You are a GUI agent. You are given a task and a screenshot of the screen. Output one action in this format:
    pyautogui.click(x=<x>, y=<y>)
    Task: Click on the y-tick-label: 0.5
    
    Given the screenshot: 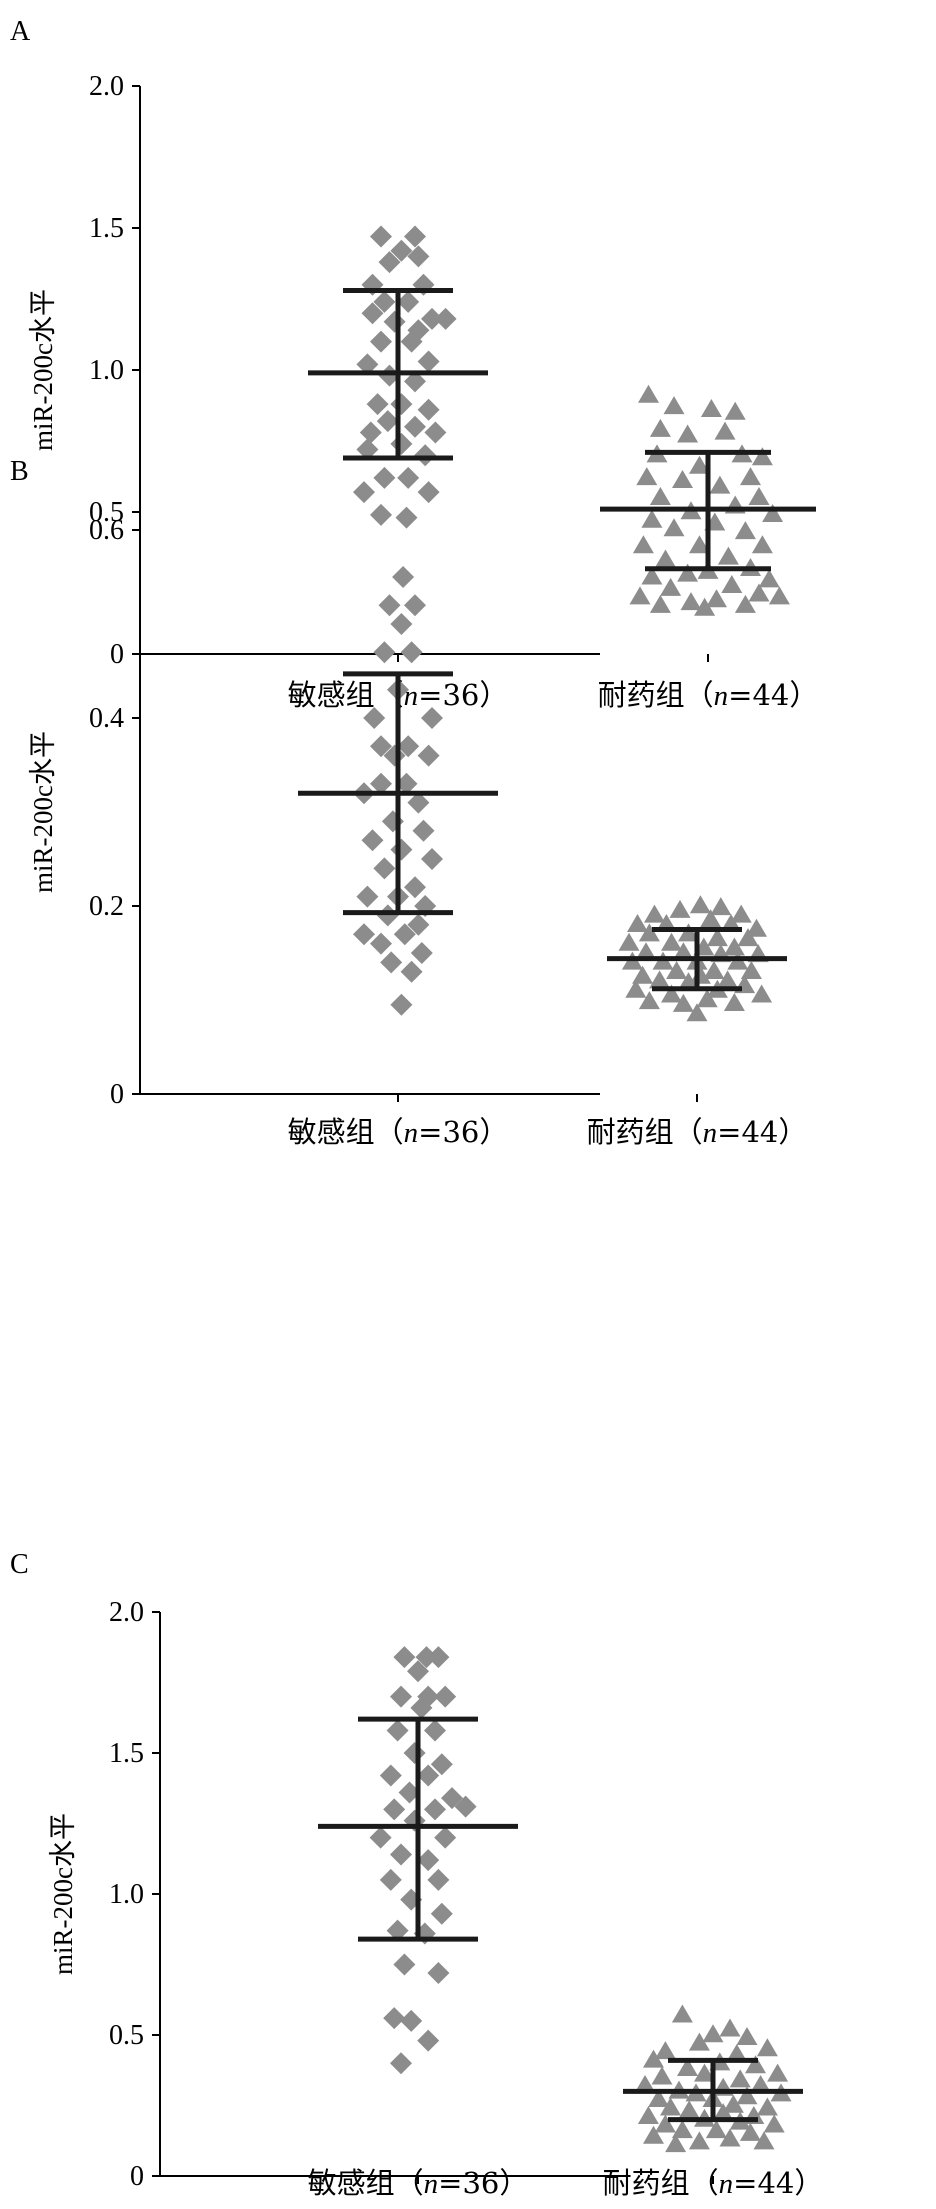 What is the action you would take?
    pyautogui.click(x=126, y=2035)
    